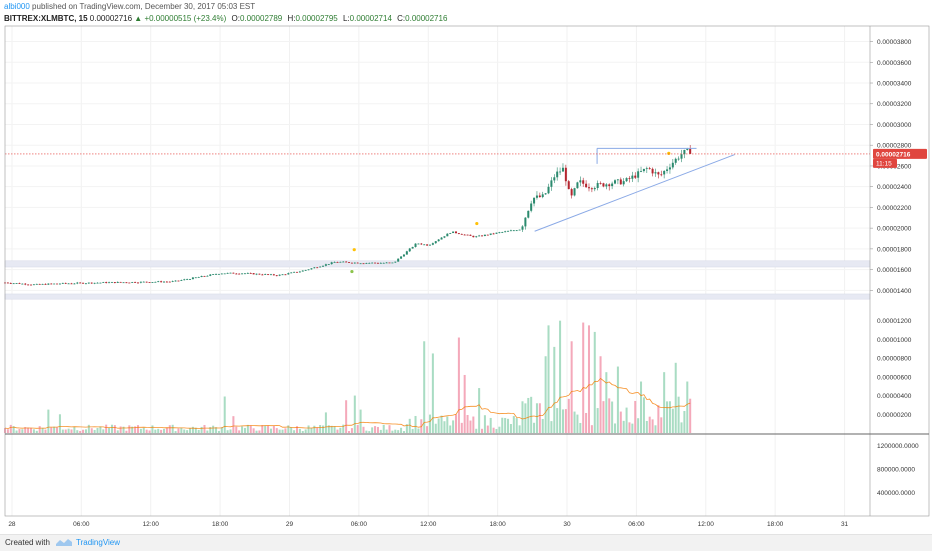 The image size is (932, 551). I want to click on trendlines, so click(634, 189).